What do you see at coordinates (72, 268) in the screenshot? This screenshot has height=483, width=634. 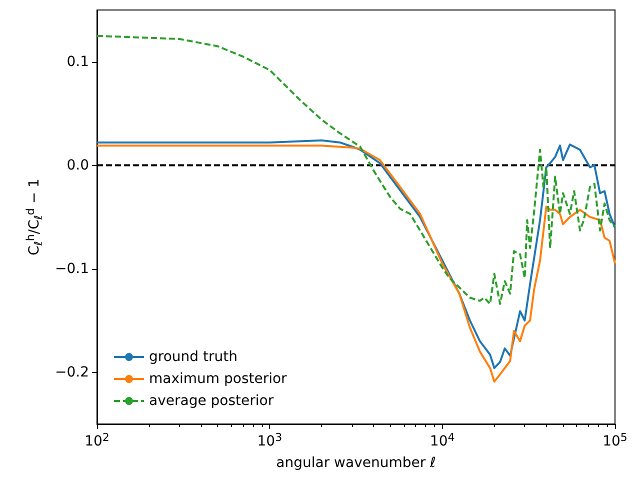 I see `y-tick-label: −0.1` at bounding box center [72, 268].